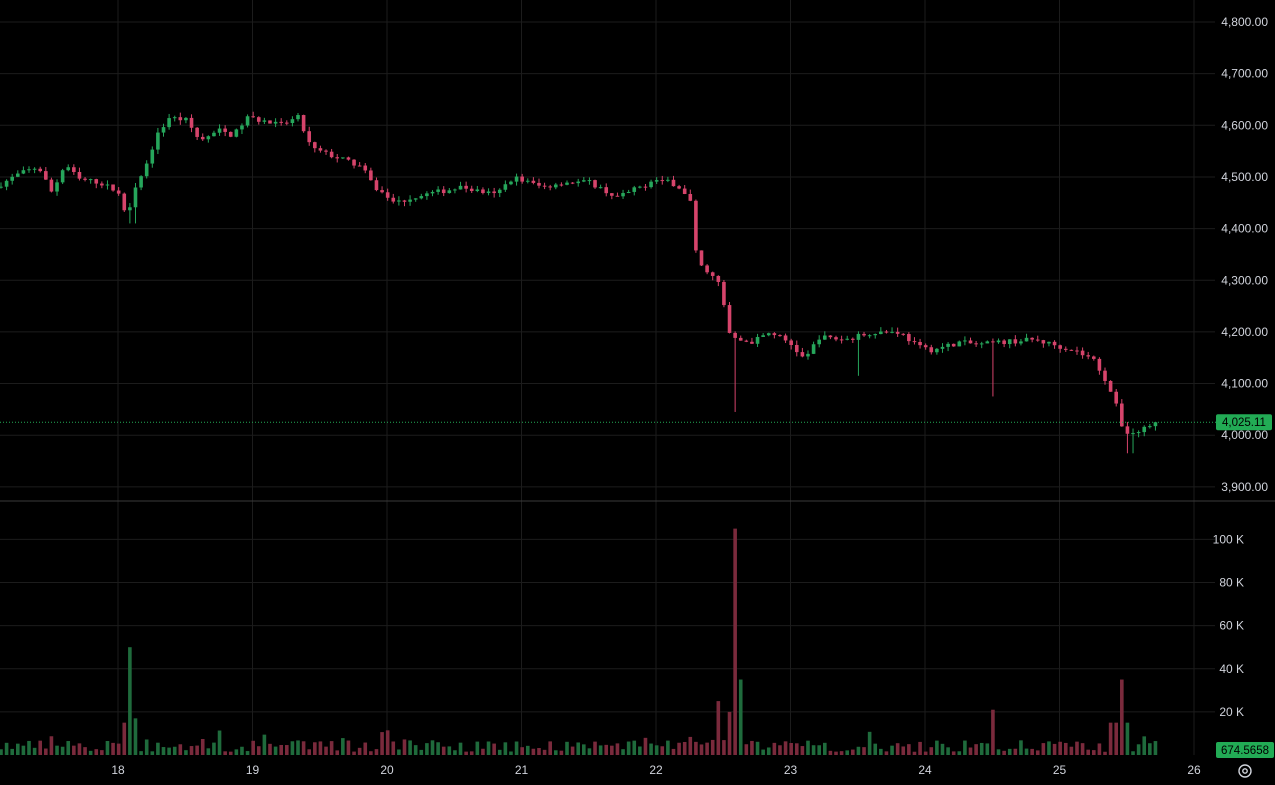 The height and width of the screenshot is (785, 1275). I want to click on time-tick-label: 25, so click(1060, 770).